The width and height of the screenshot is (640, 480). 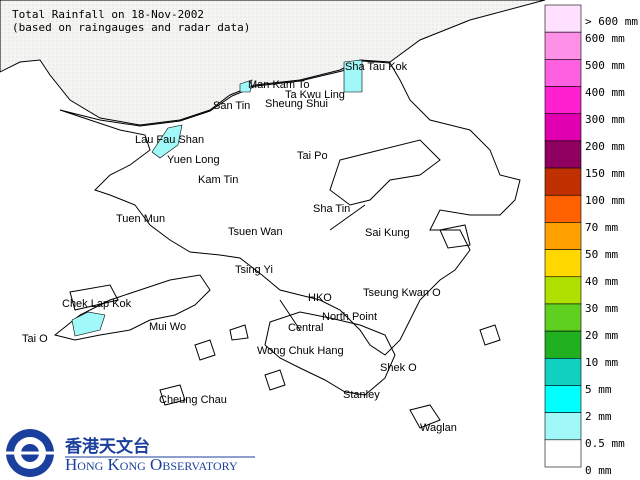 I want to click on logo, so click(x=30, y=453).